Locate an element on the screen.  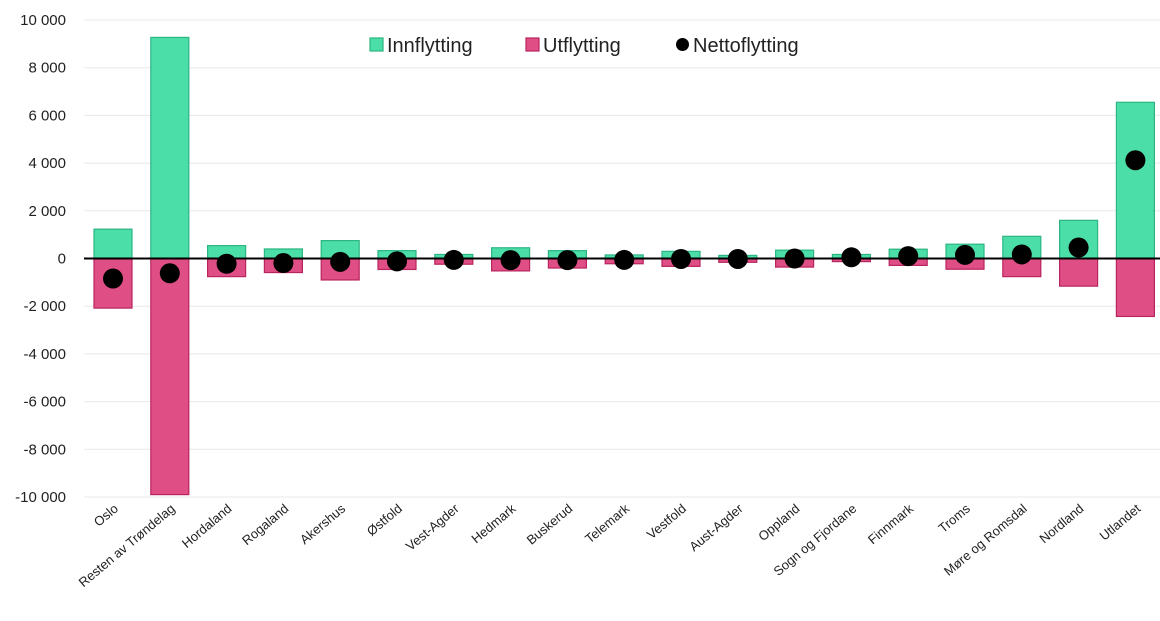
category-label: Oppland is located at coordinates (778, 522).